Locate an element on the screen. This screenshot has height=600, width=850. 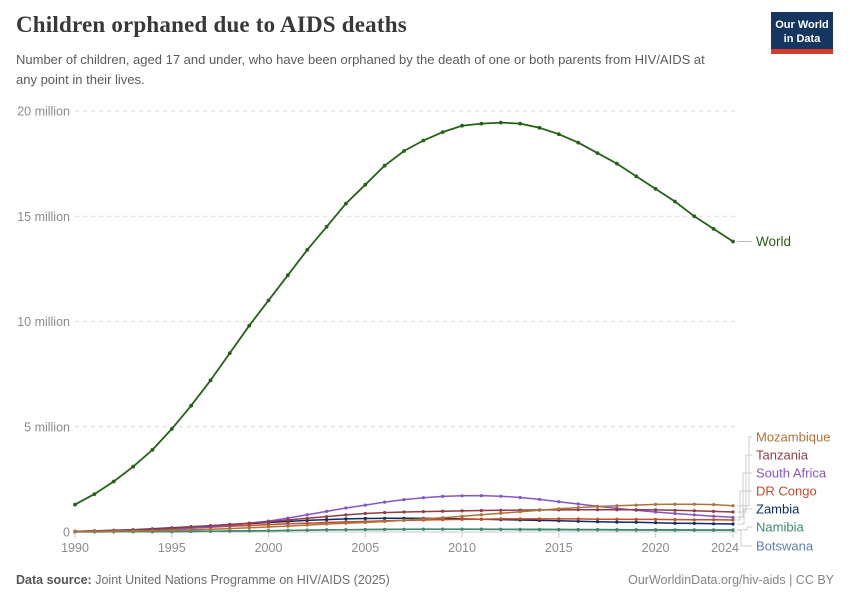
series-label-zambia: Zambia is located at coordinates (778, 509).